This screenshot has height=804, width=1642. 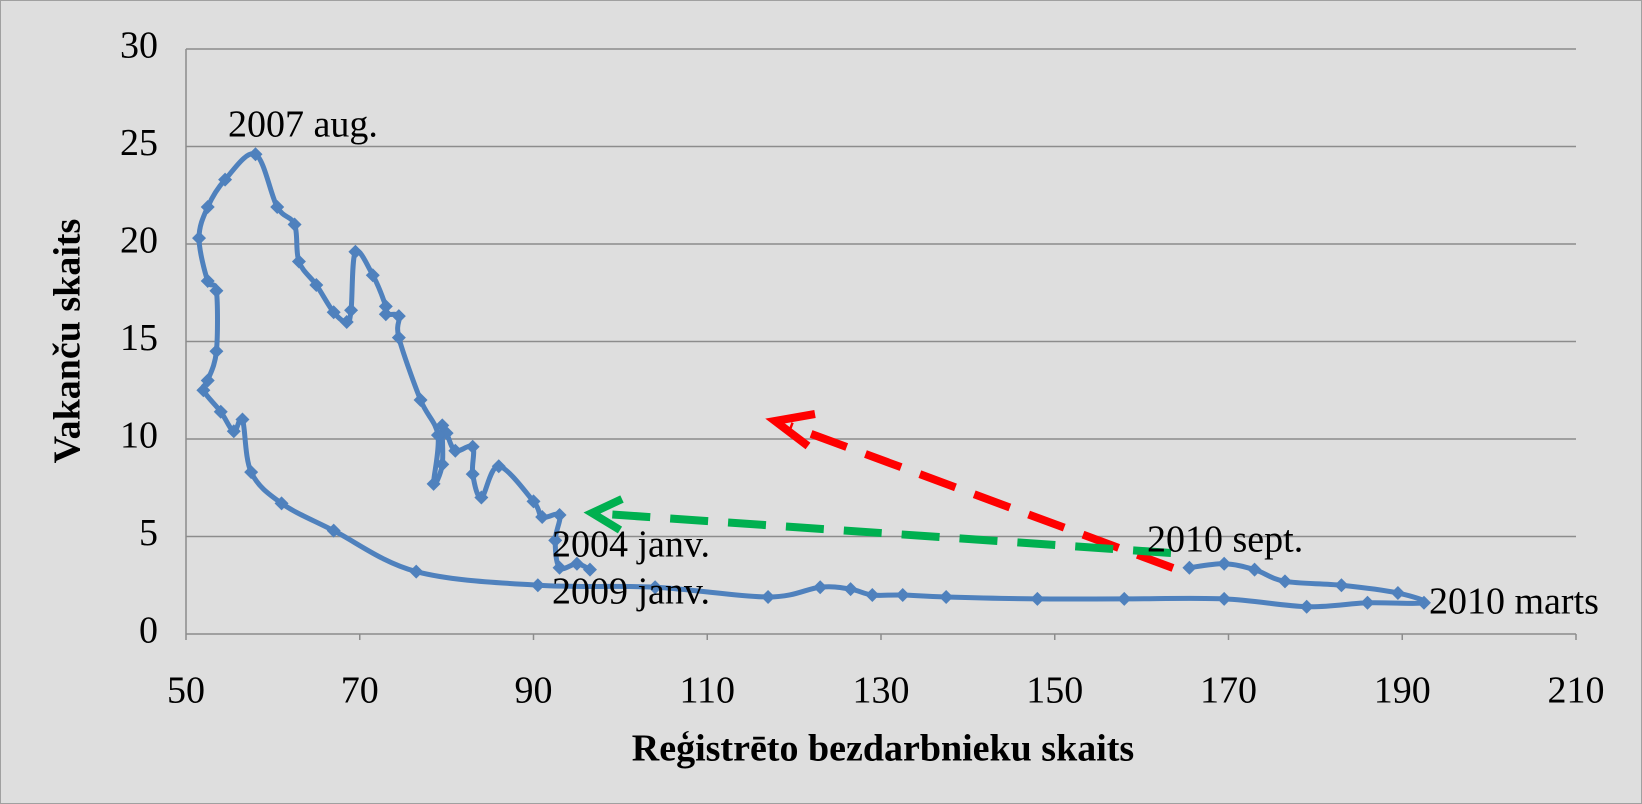 What do you see at coordinates (603, 514) in the screenshot?
I see `green-arrowhead` at bounding box center [603, 514].